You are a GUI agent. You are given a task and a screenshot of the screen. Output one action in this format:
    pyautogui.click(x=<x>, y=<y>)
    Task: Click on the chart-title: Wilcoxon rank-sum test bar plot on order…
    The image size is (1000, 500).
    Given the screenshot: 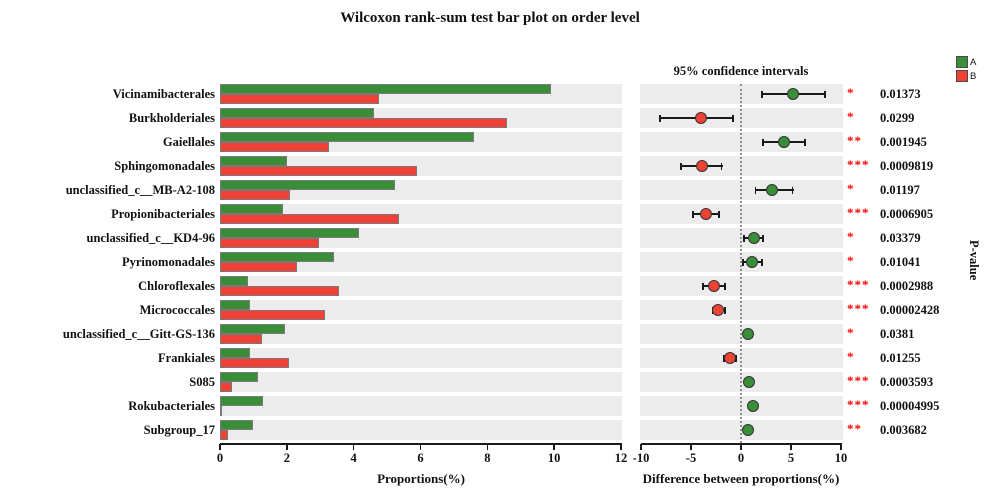 What is the action you would take?
    pyautogui.click(x=490, y=18)
    